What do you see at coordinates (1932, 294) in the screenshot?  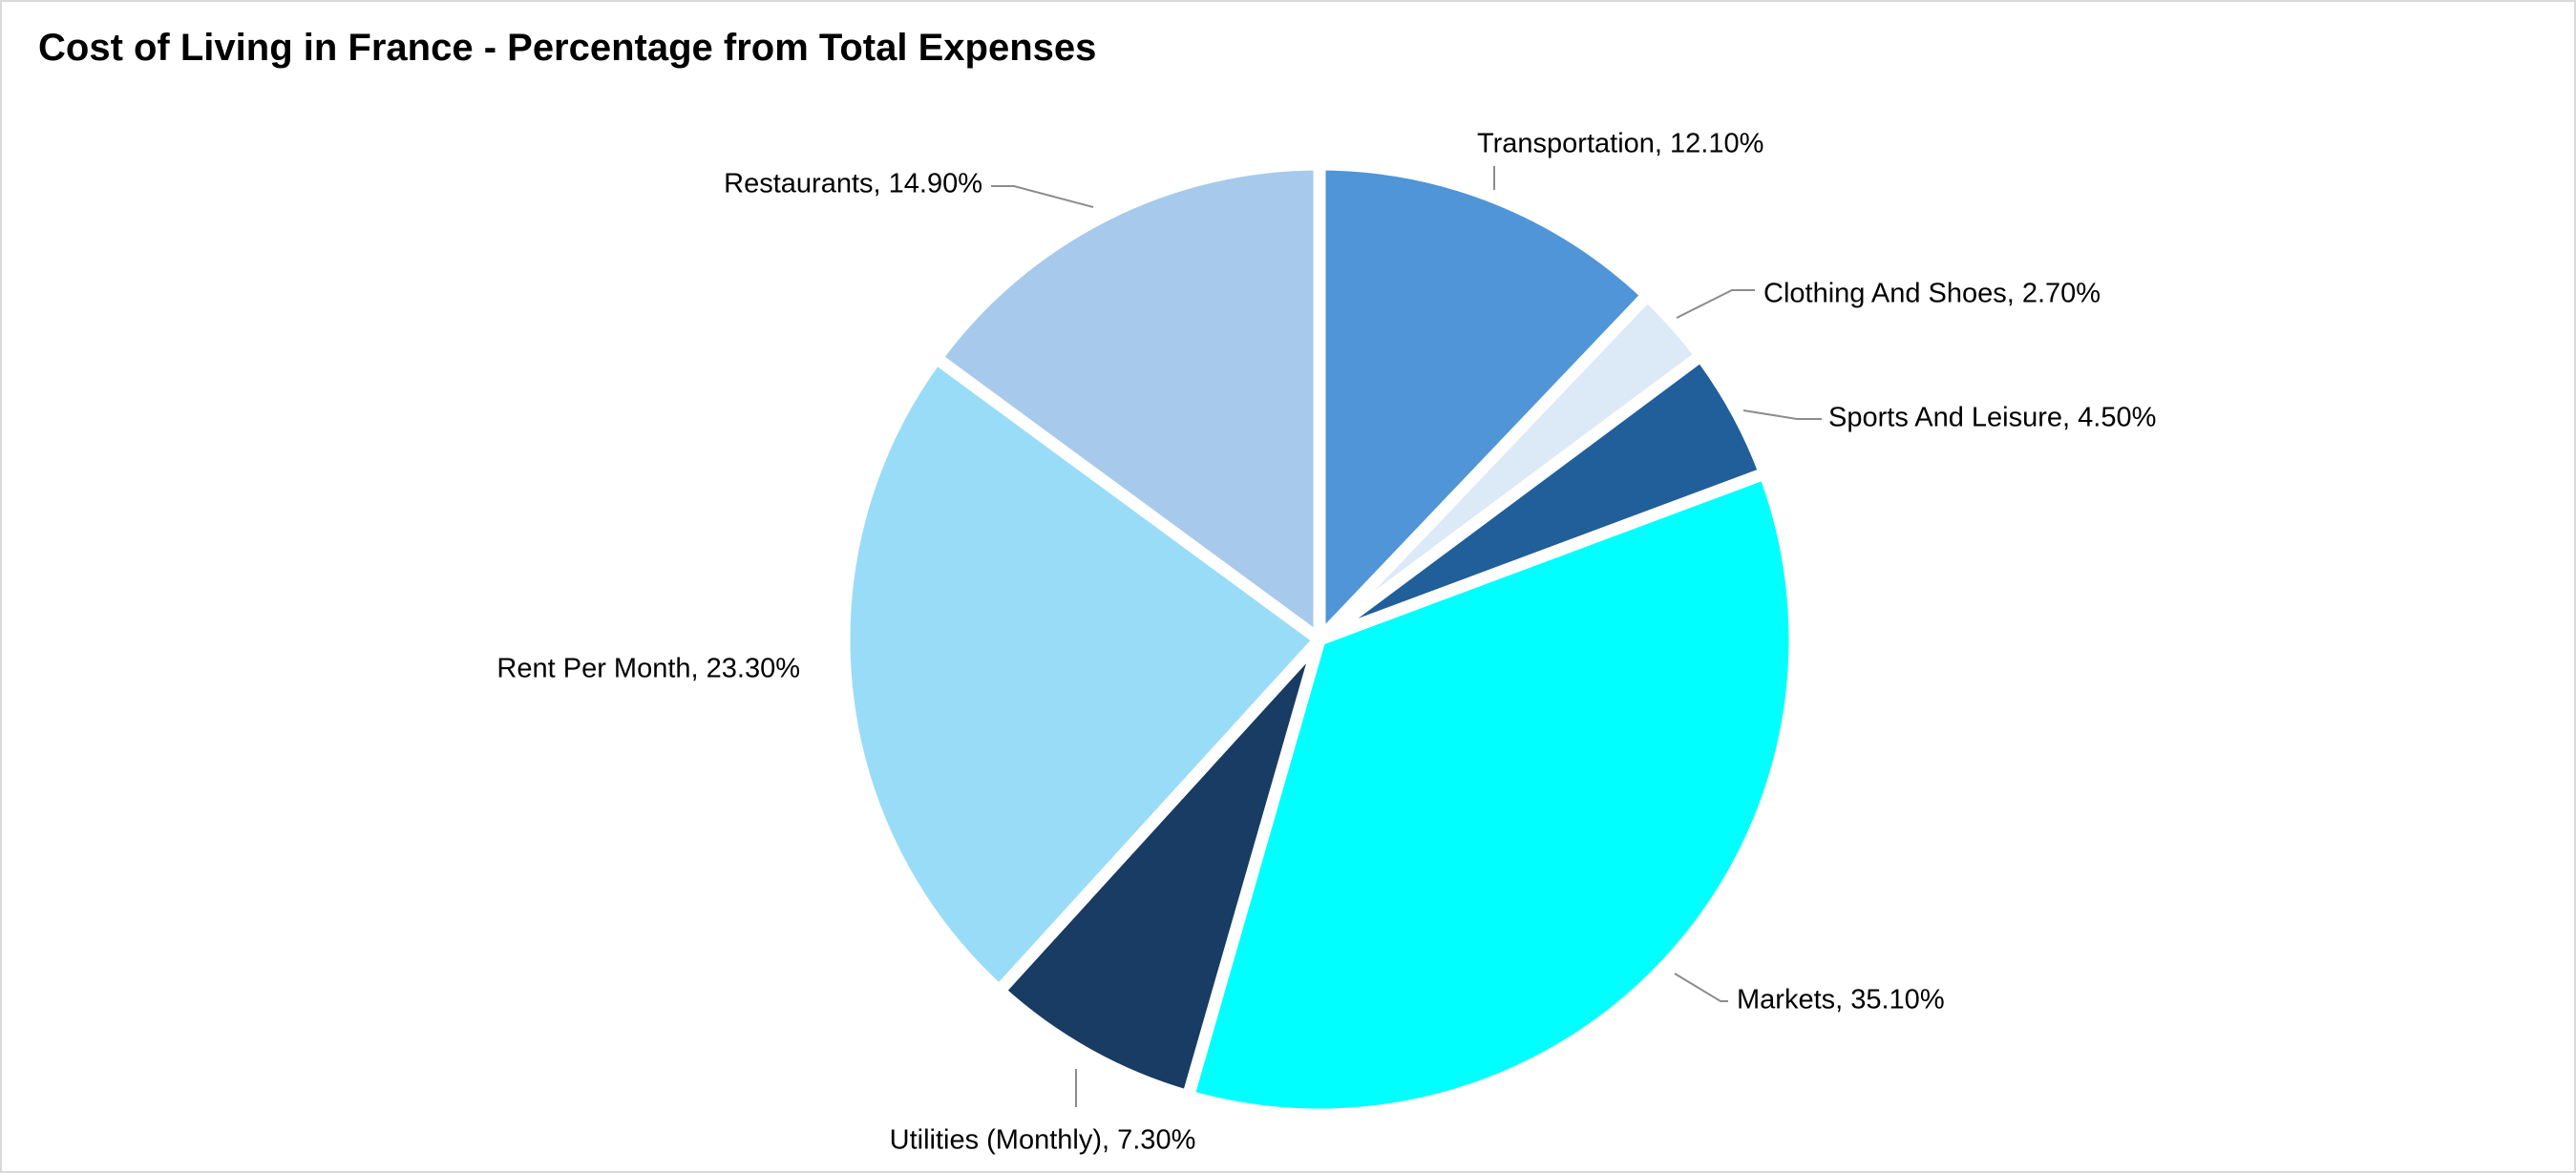 I see `data-label-clothing-and-shoes: Clothing And Shoes, 2.70%` at bounding box center [1932, 294].